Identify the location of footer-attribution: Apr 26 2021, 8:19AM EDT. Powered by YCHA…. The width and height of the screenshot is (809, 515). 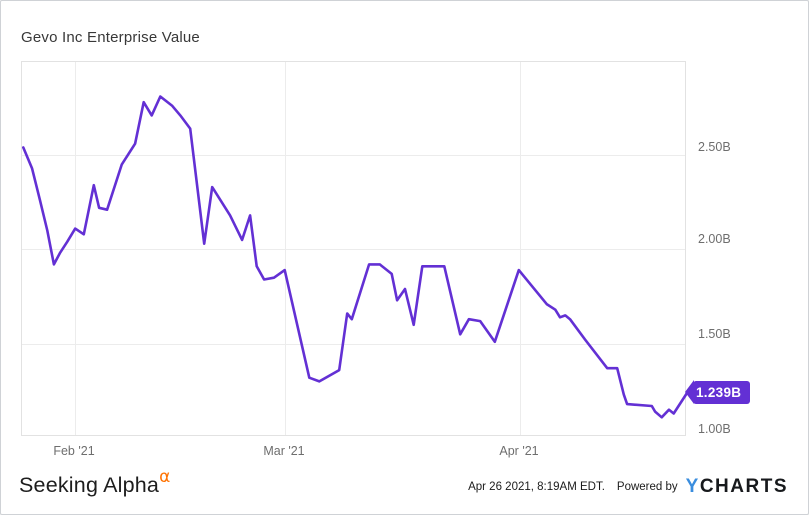
(628, 486).